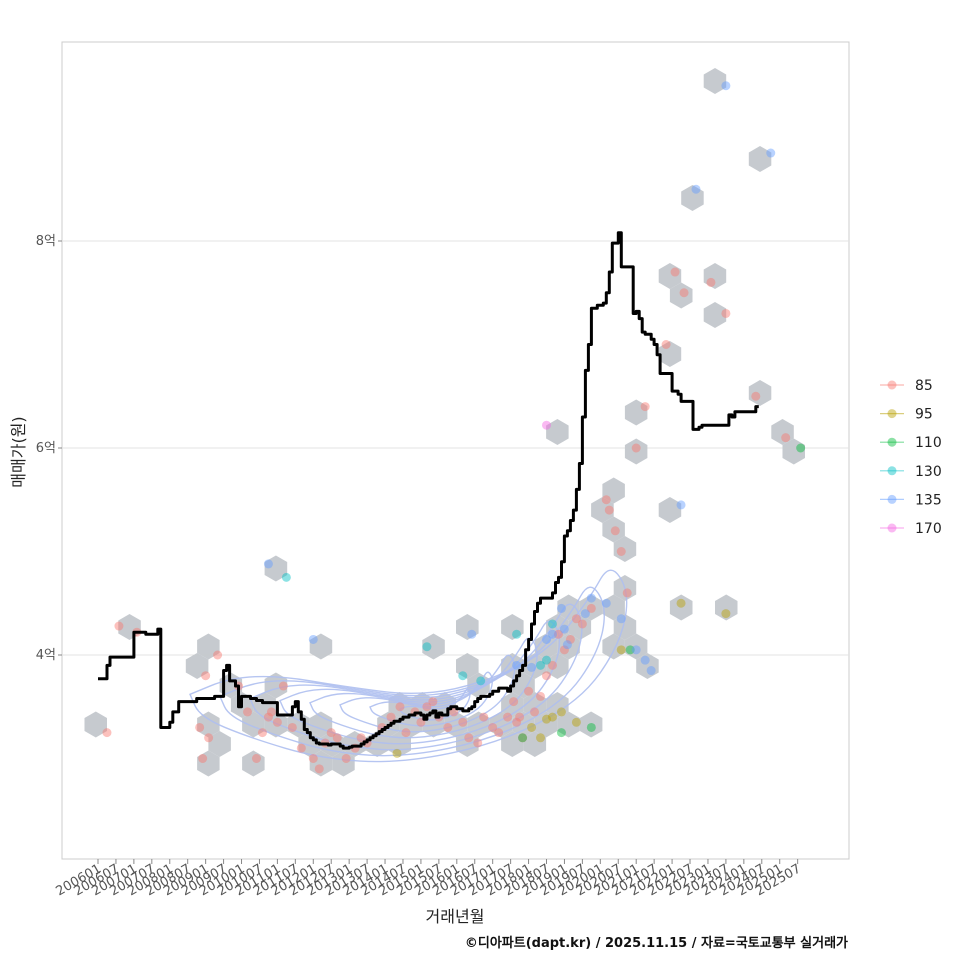 The height and width of the screenshot is (960, 960). Describe the element at coordinates (928, 443) in the screenshot. I see `legend-label: 110` at that location.